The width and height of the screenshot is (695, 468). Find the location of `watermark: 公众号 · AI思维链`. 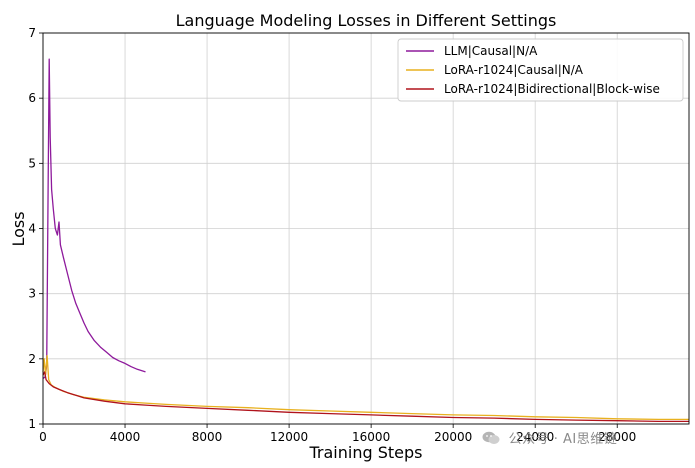

watermark: 公众号 · AI思维链 is located at coordinates (549, 437).